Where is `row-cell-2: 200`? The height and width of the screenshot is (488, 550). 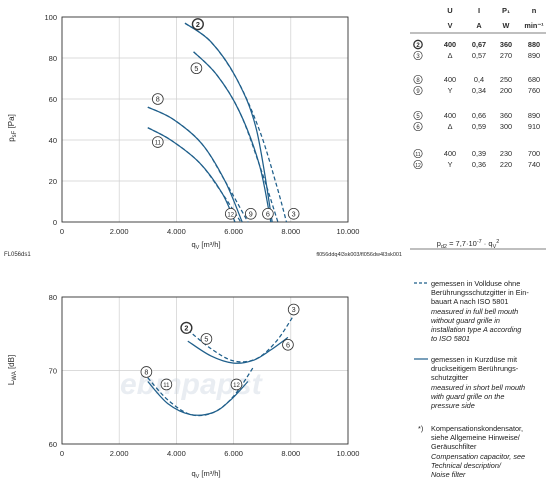 row-cell-2: 200 is located at coordinates (506, 90).